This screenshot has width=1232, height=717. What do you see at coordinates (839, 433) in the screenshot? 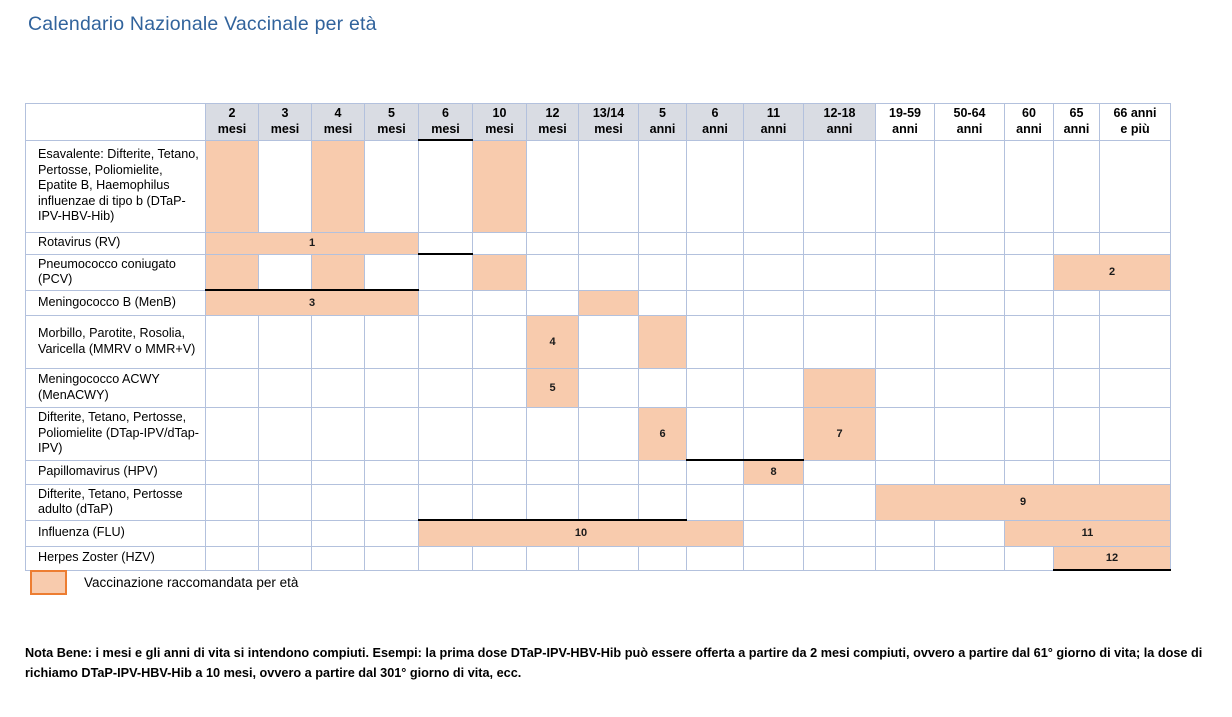
I see `recommended-cell: 7` at bounding box center [839, 433].